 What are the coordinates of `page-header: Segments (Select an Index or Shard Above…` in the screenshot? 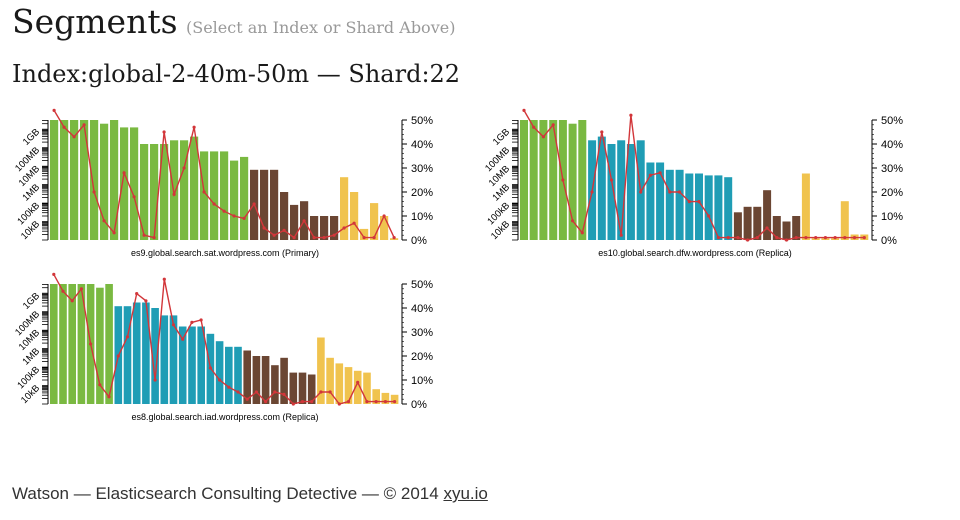 It's located at (233, 21).